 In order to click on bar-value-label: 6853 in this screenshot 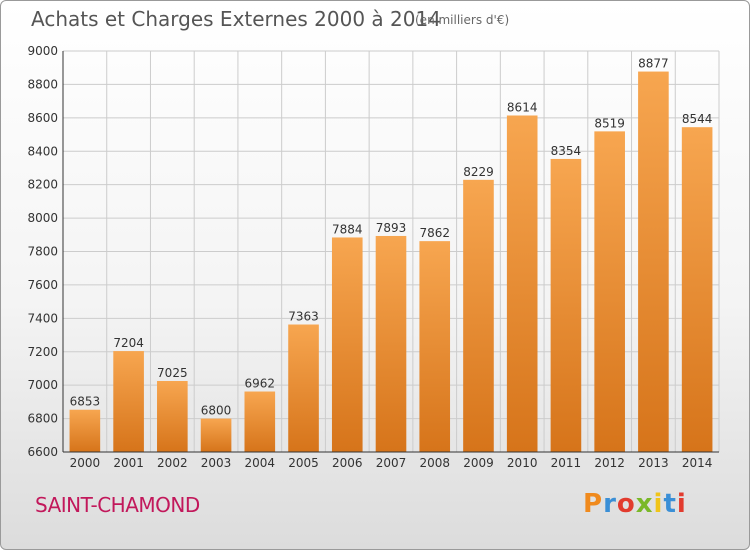, I will do `click(85, 402)`.